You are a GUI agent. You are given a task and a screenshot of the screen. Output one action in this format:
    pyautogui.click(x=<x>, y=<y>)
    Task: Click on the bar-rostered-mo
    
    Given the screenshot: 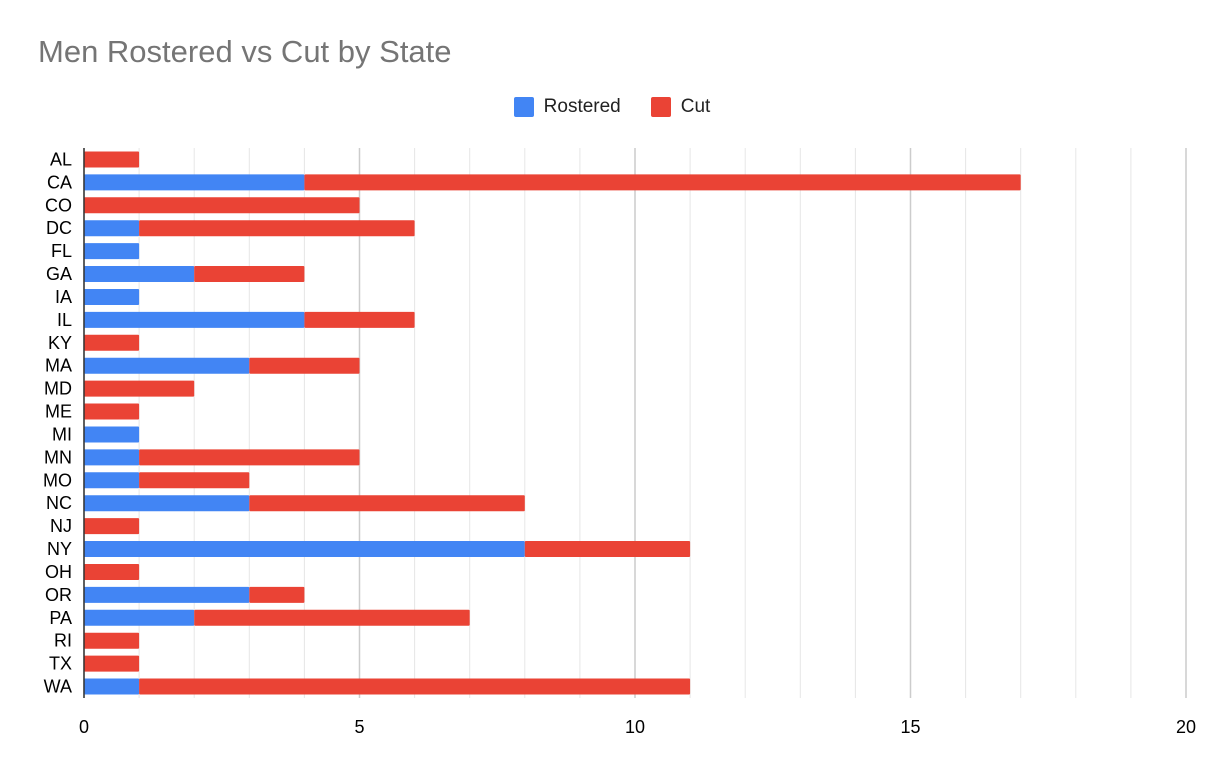 What is the action you would take?
    pyautogui.click(x=112, y=480)
    